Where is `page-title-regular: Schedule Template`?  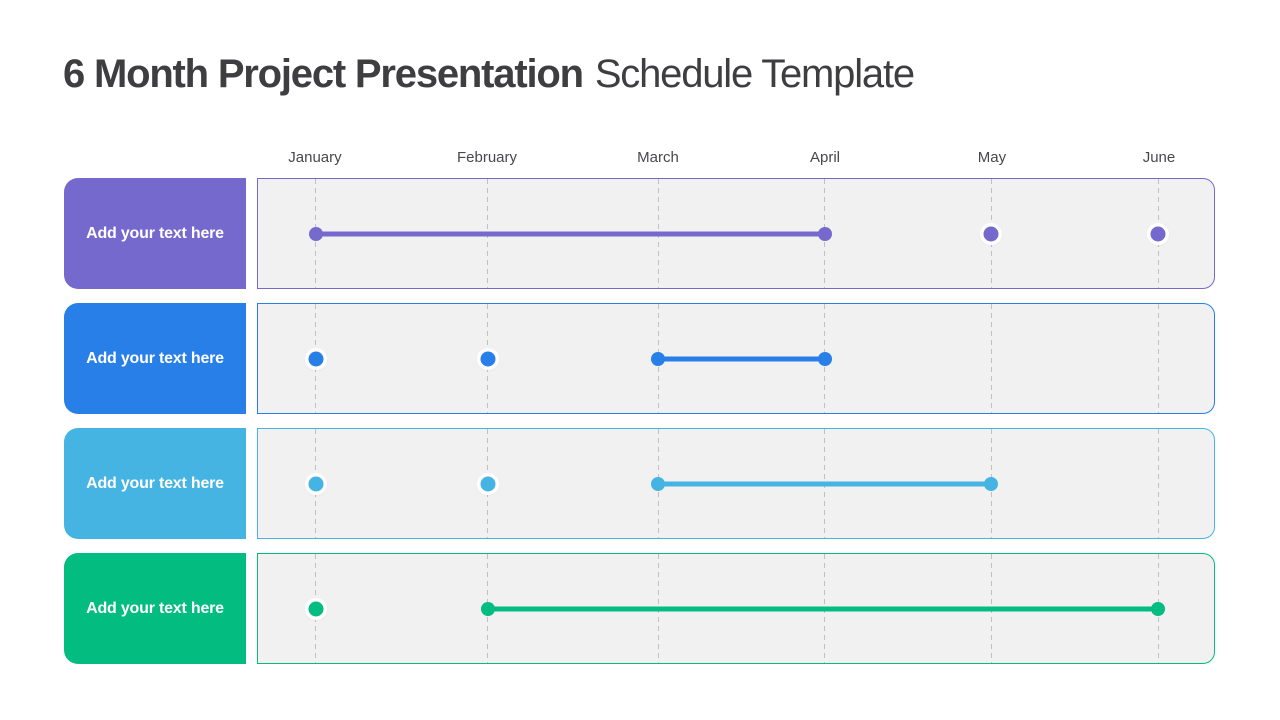 page-title-regular: Schedule Template is located at coordinates (754, 74).